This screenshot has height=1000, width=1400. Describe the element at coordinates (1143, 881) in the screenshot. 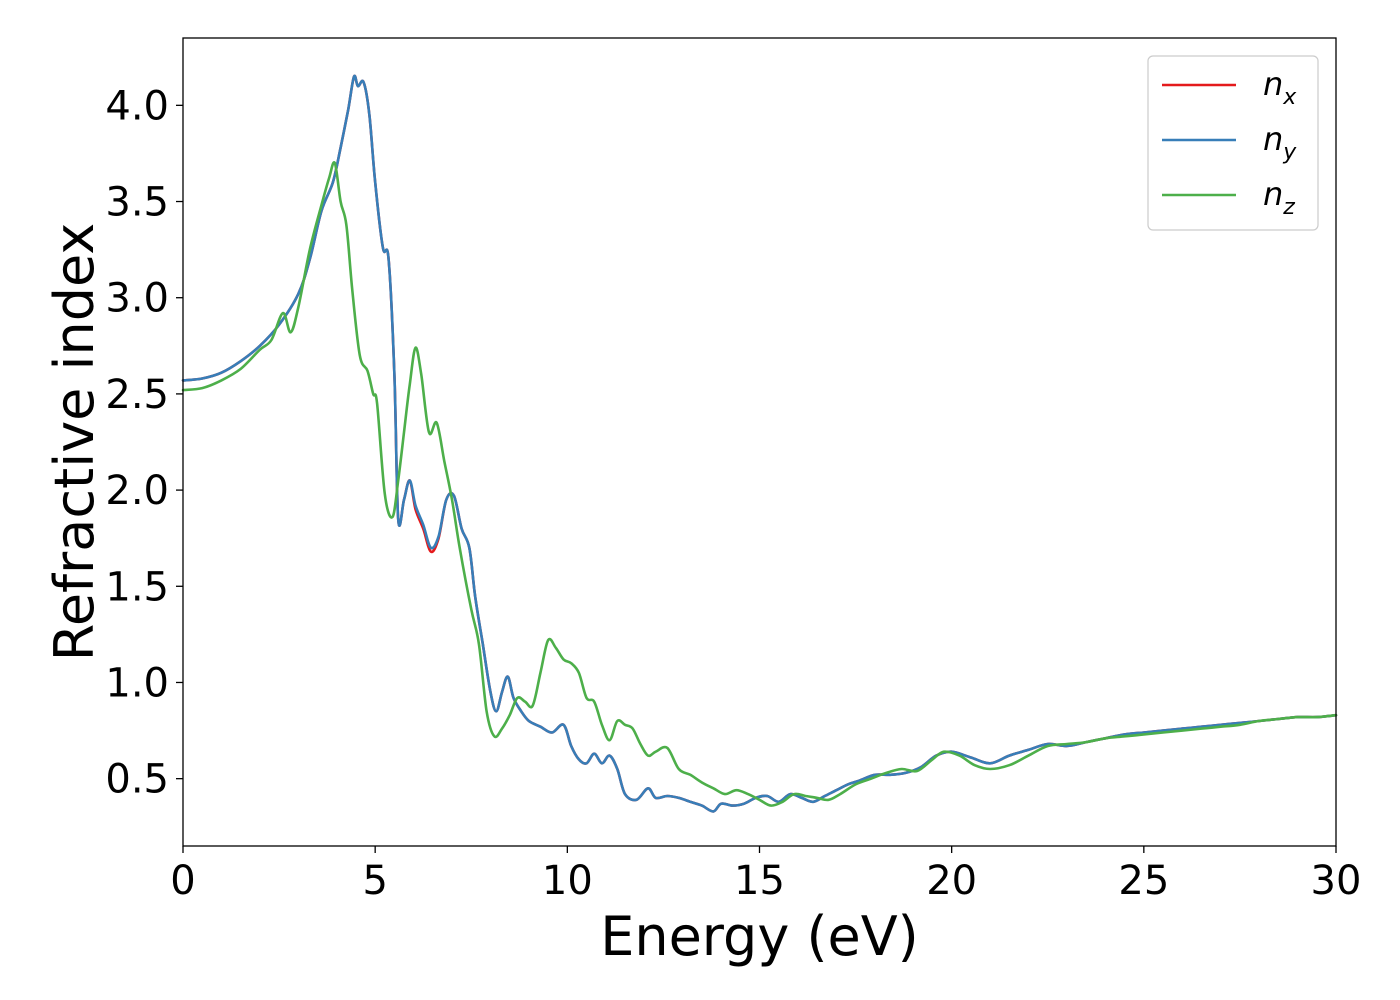

I see `x-tick-label: 25` at that location.